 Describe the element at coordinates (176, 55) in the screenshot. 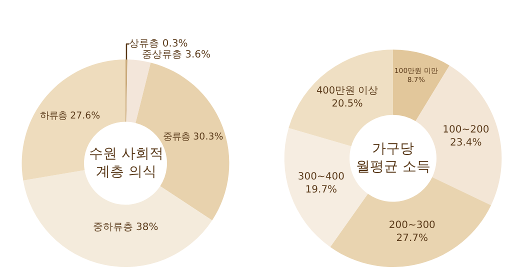

I see `slice-label: 중상류층 3.6%` at that location.